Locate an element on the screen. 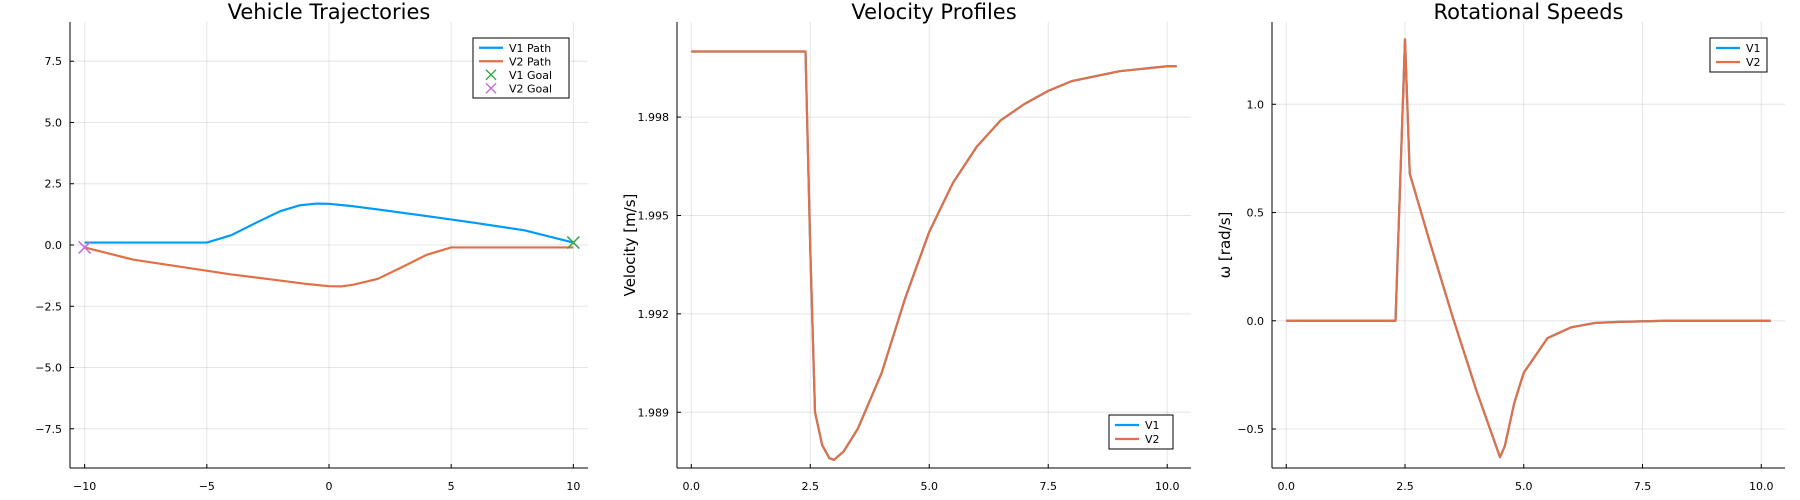 The width and height of the screenshot is (1800, 500). y-tick-label: −7.5 is located at coordinates (48, 429).